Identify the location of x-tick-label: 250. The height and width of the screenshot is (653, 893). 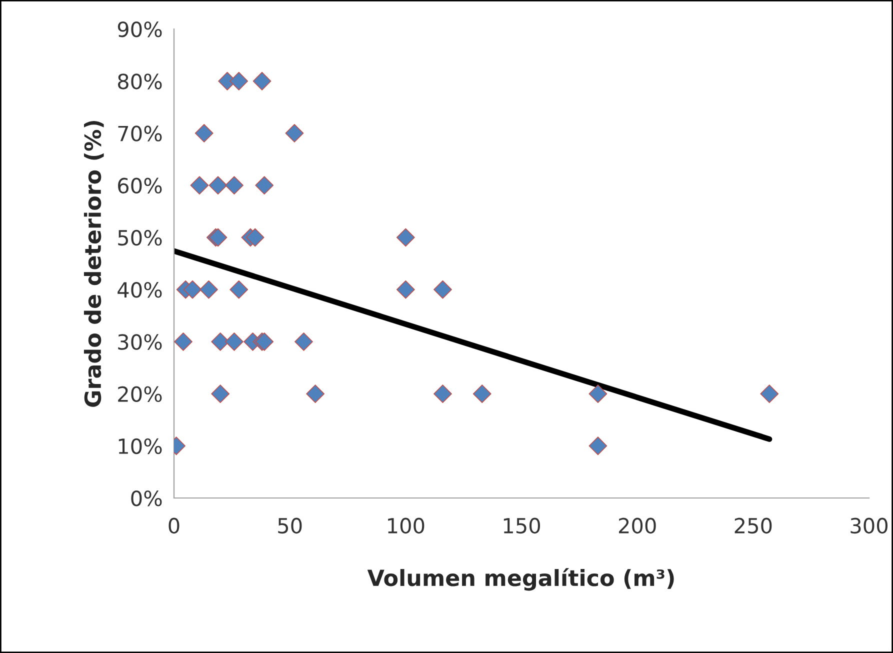
(753, 526).